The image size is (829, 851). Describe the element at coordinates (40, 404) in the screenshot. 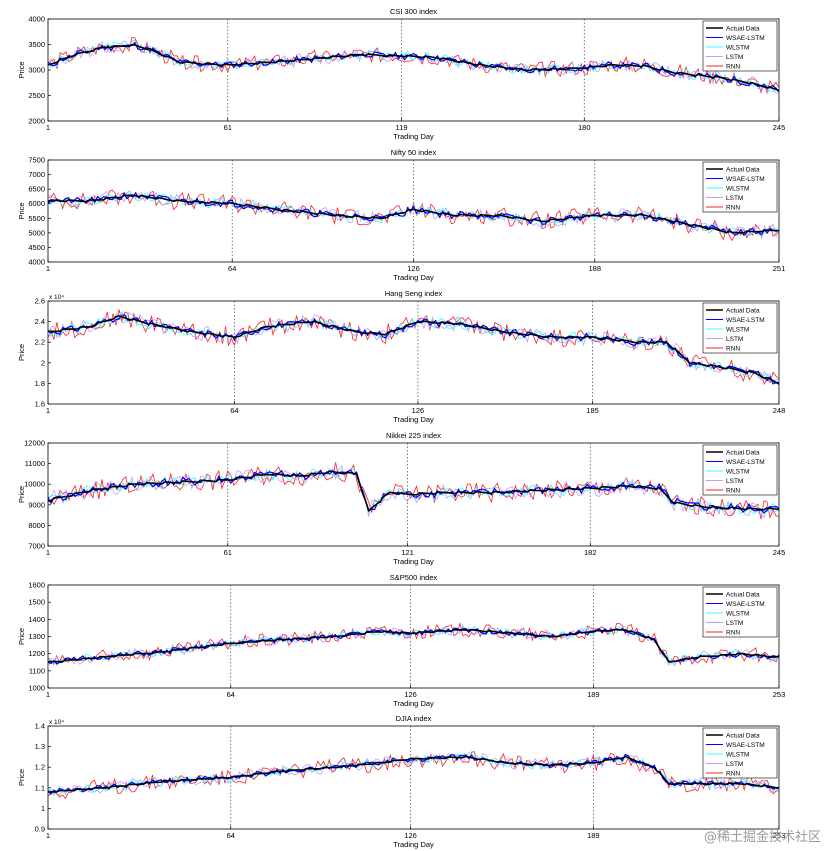

I see `y-tick-label: 1.6` at that location.